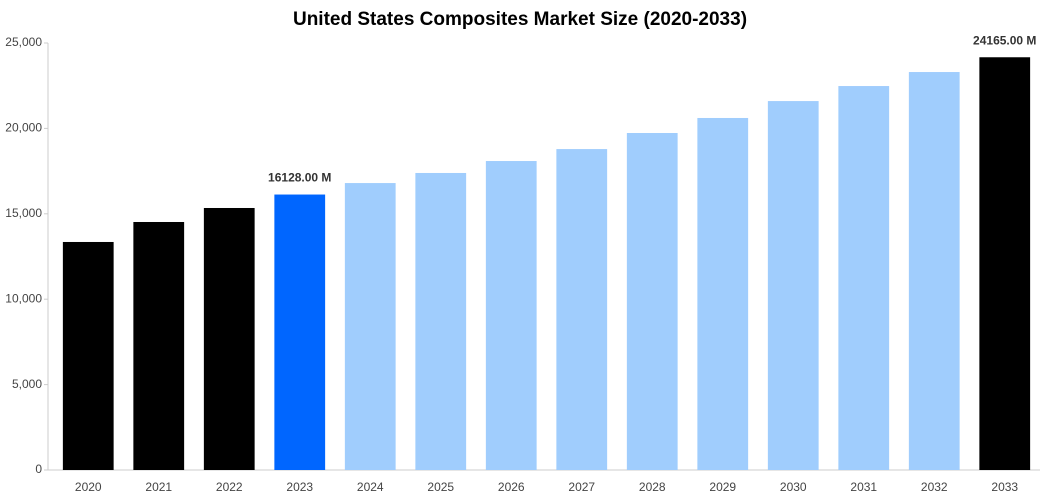 This screenshot has width=1040, height=500. What do you see at coordinates (652, 487) in the screenshot?
I see `x-tick-label: 2028` at bounding box center [652, 487].